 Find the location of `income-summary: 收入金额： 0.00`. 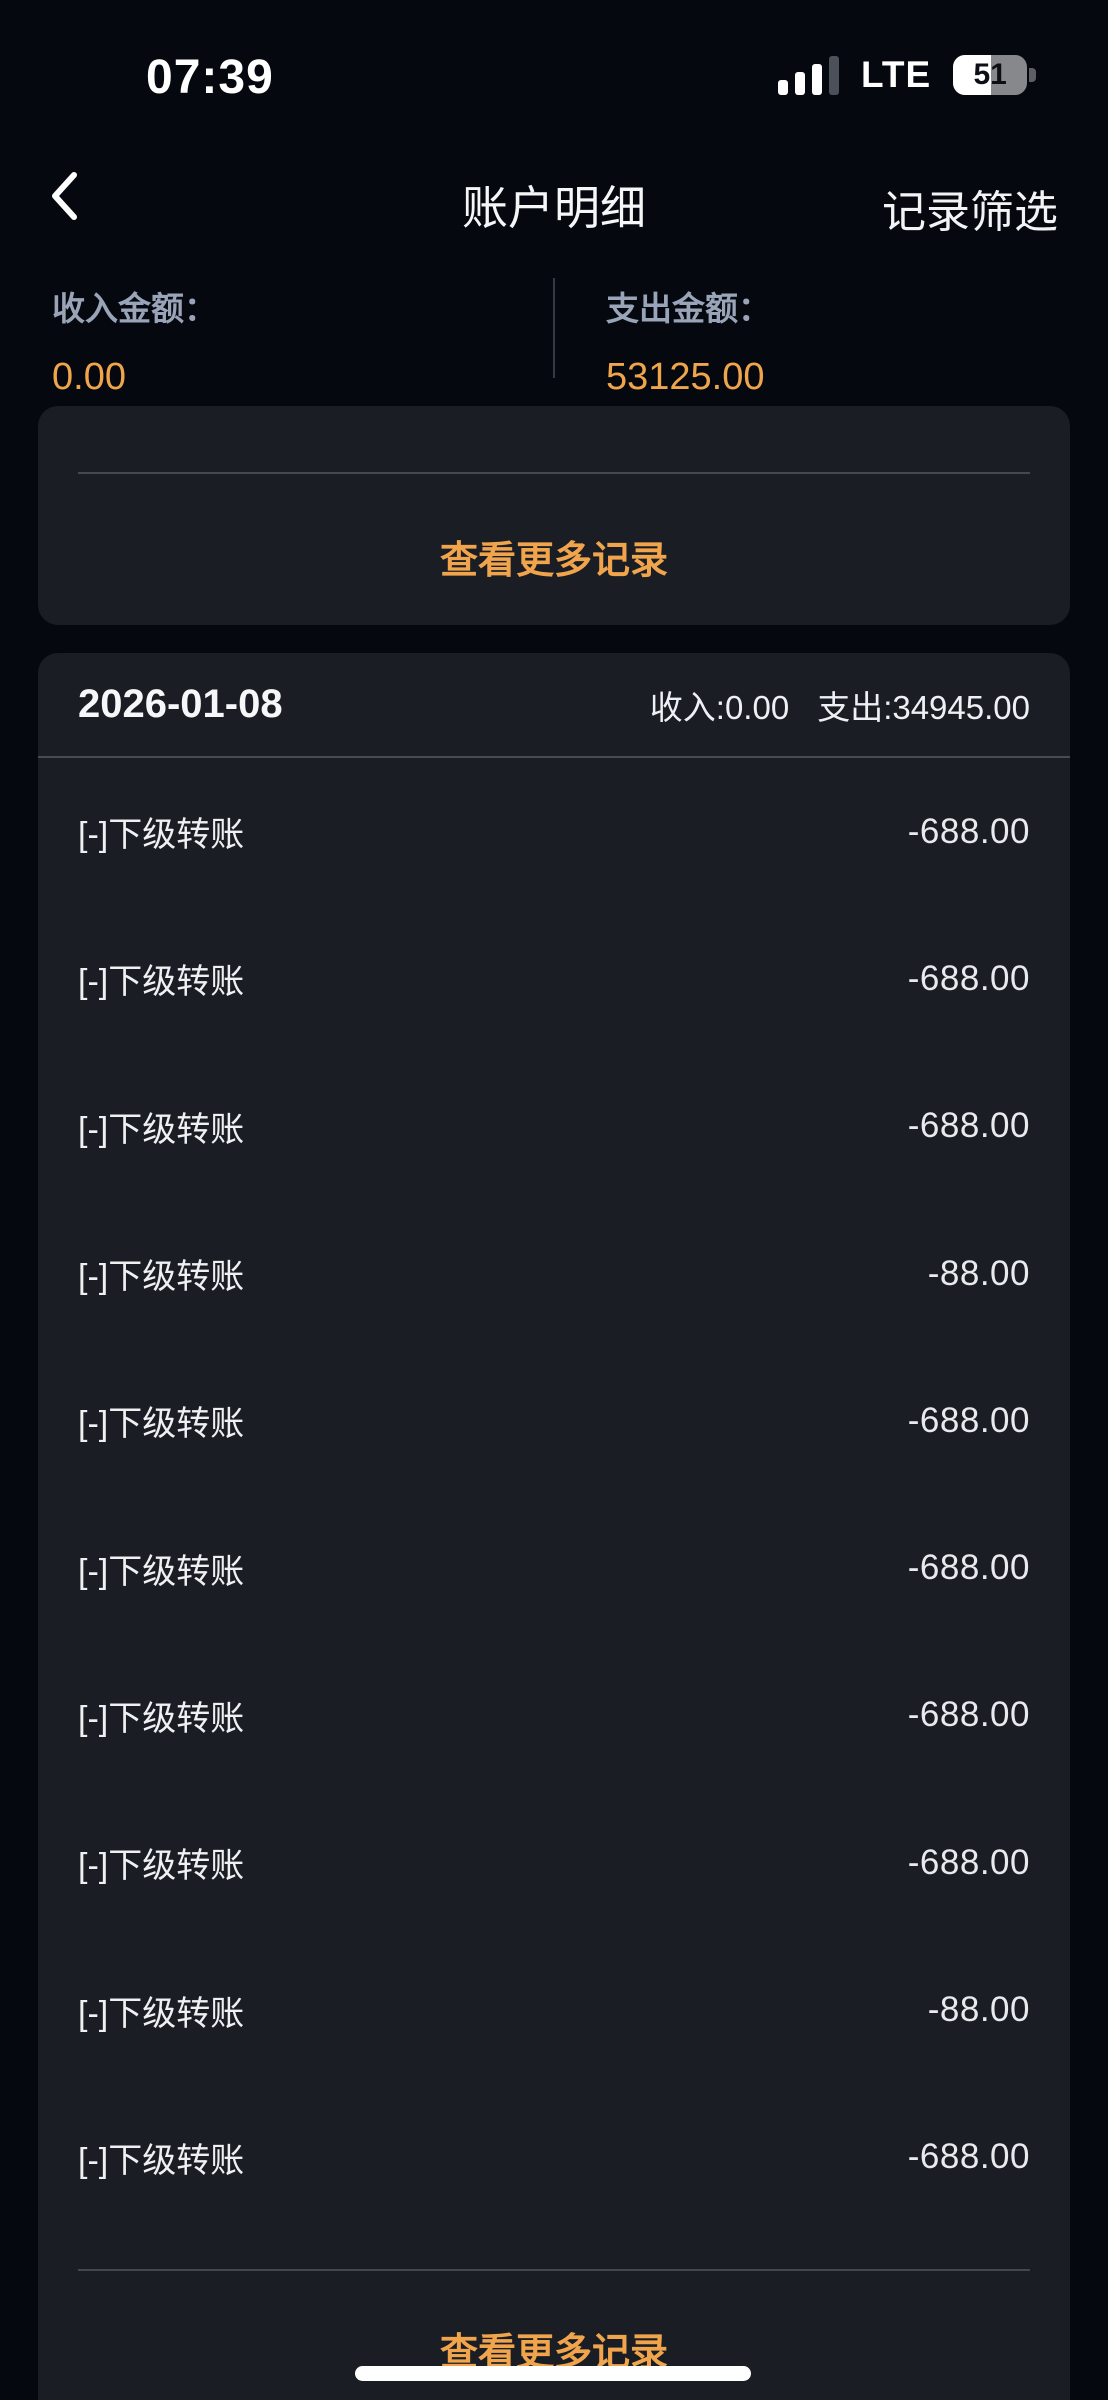

income-summary: 收入金额： 0.00 is located at coordinates (134, 330).